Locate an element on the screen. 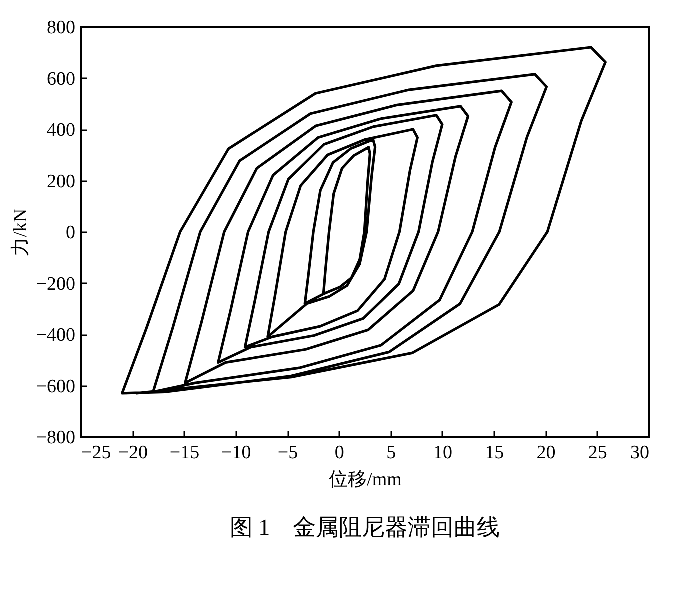 Image resolution: width=700 pixels, height=600 pixels. y-tick-label: 600 is located at coordinates (61, 79).